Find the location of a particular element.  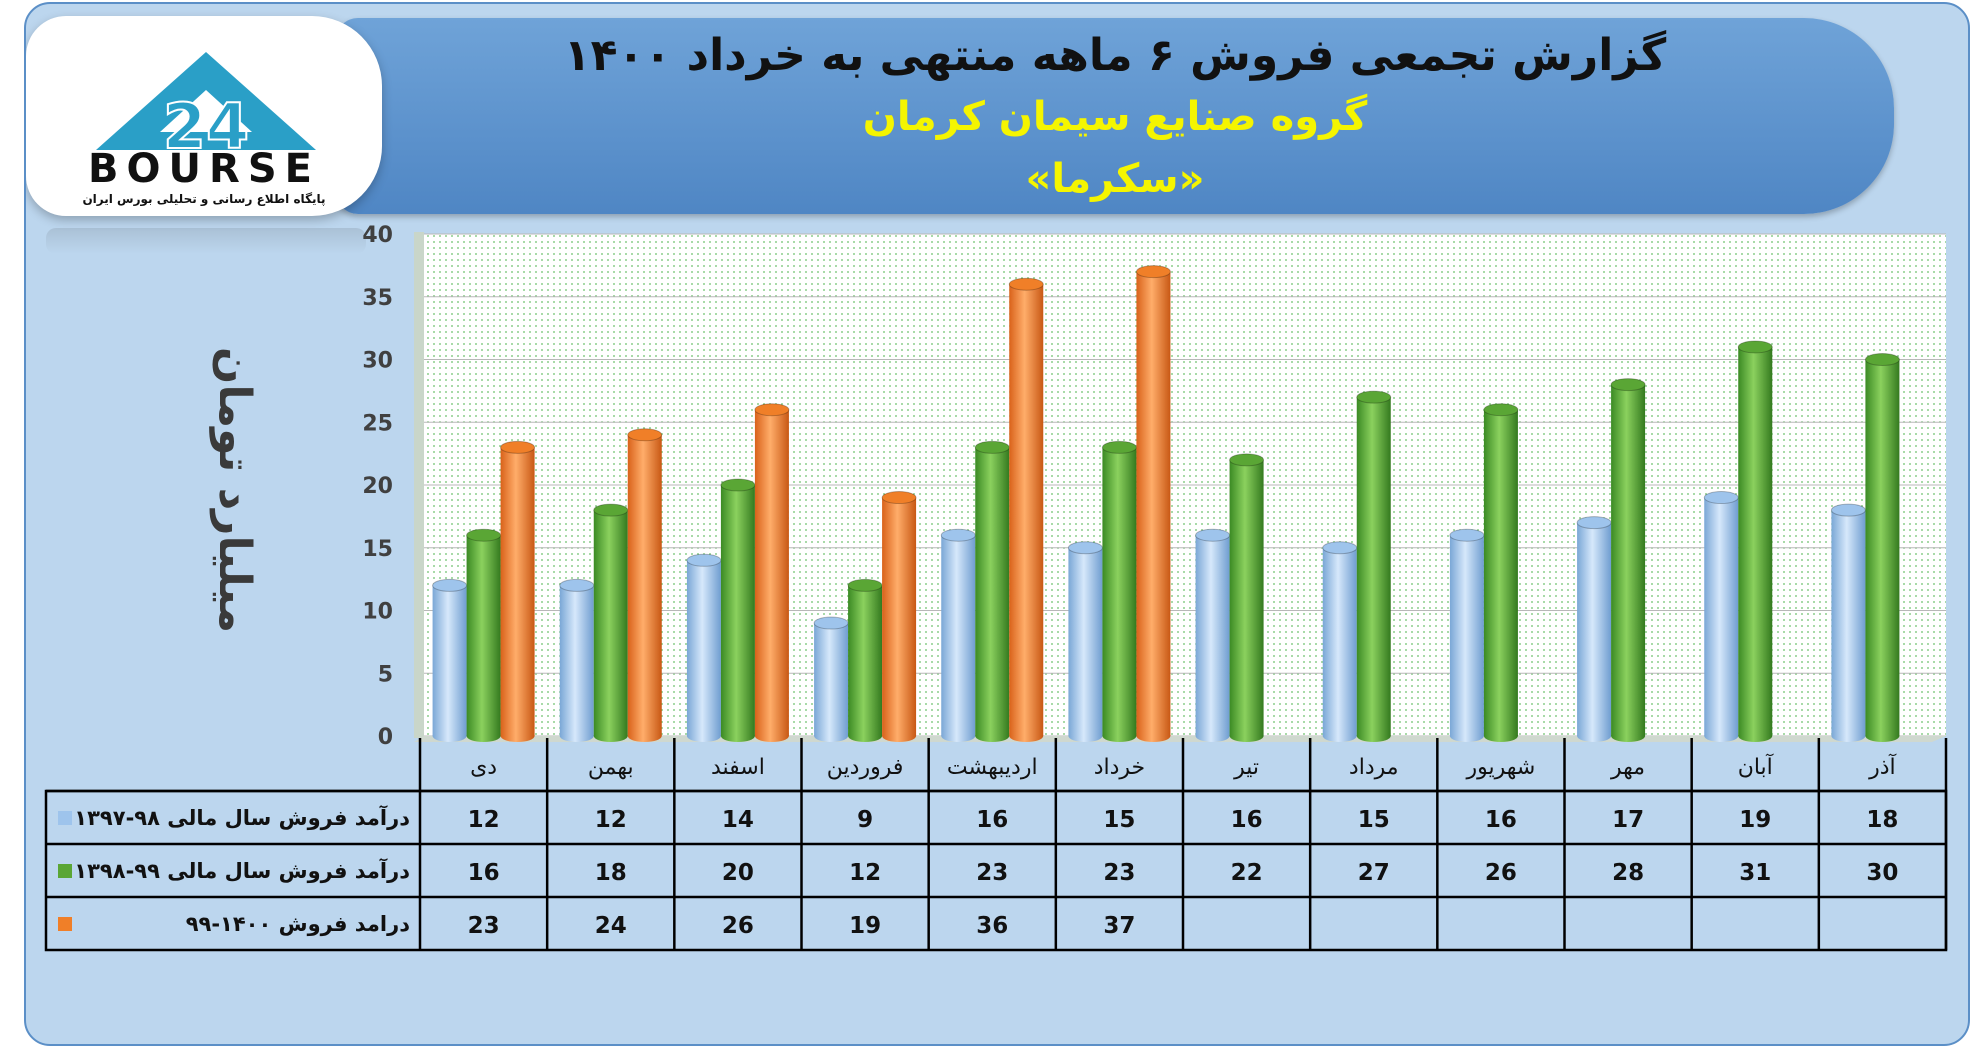

data-label: 20 is located at coordinates (738, 873).